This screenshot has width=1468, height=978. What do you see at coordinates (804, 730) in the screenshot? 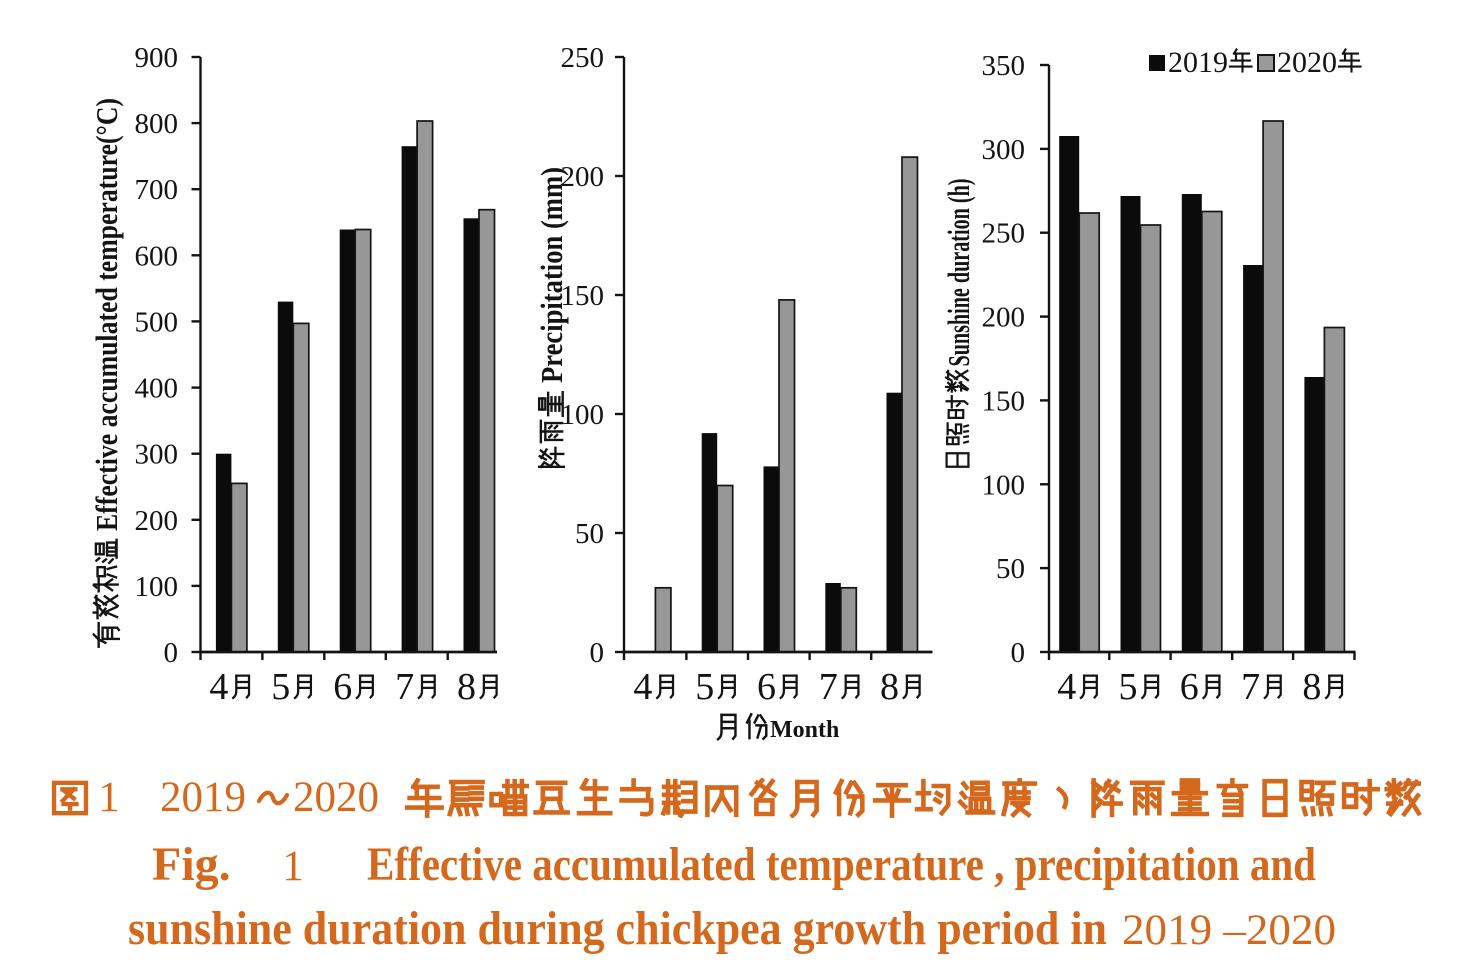
I see `svg-text: Month` at bounding box center [804, 730].